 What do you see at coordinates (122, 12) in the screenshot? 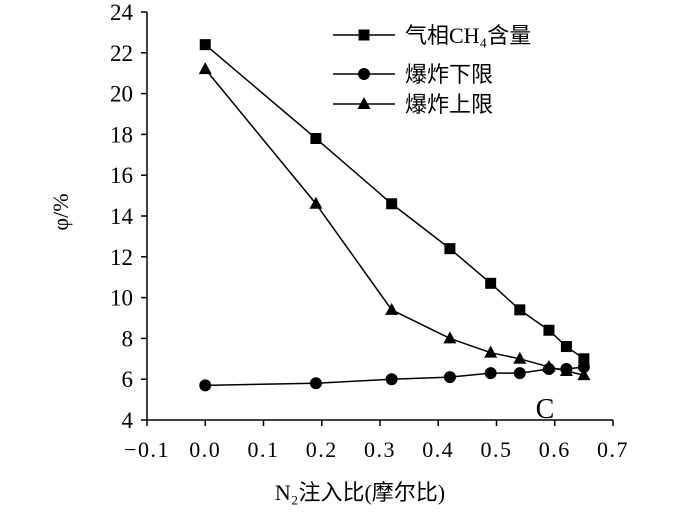
I see `y-tick-label: 24` at bounding box center [122, 12].